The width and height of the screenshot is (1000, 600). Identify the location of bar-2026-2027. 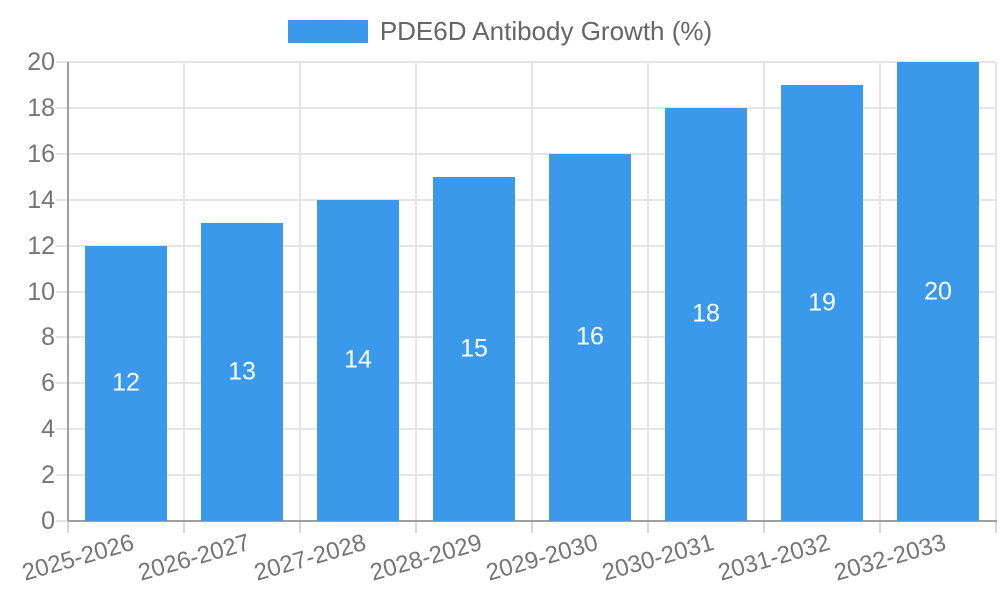
(242, 371).